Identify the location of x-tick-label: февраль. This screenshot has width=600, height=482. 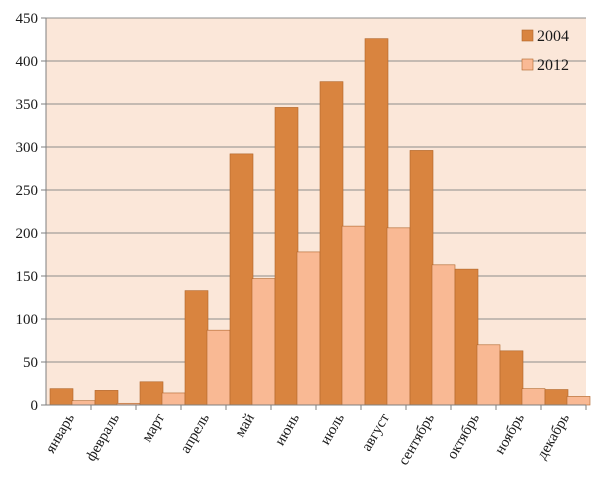
(103, 437).